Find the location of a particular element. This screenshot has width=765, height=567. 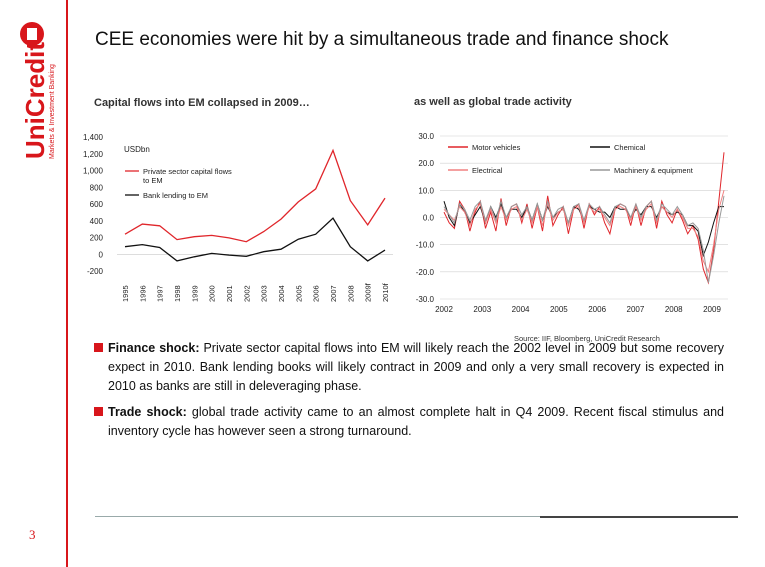

legend-label: Electrical is located at coordinates (487, 170).